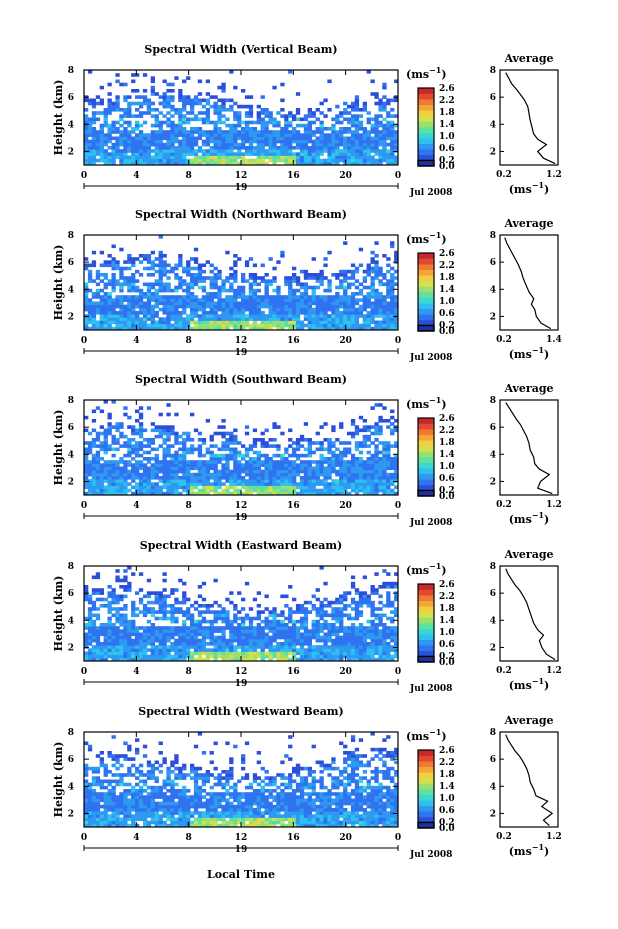  I want to click on avg-y-tick-label: 4, so click(493, 455).